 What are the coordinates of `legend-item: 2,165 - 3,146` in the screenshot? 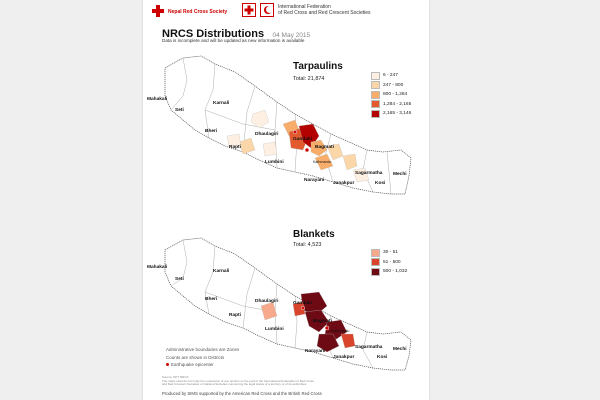 It's located at (391, 114).